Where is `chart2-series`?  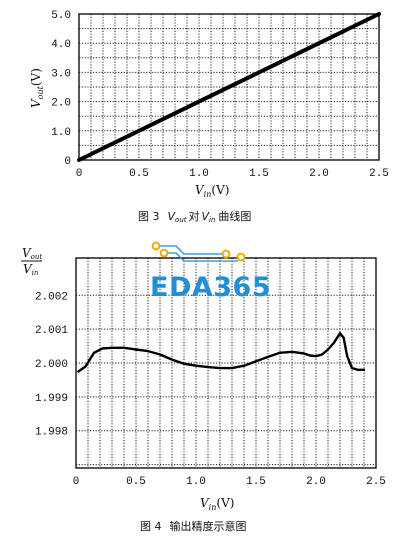
chart2-series is located at coordinates (221, 352).